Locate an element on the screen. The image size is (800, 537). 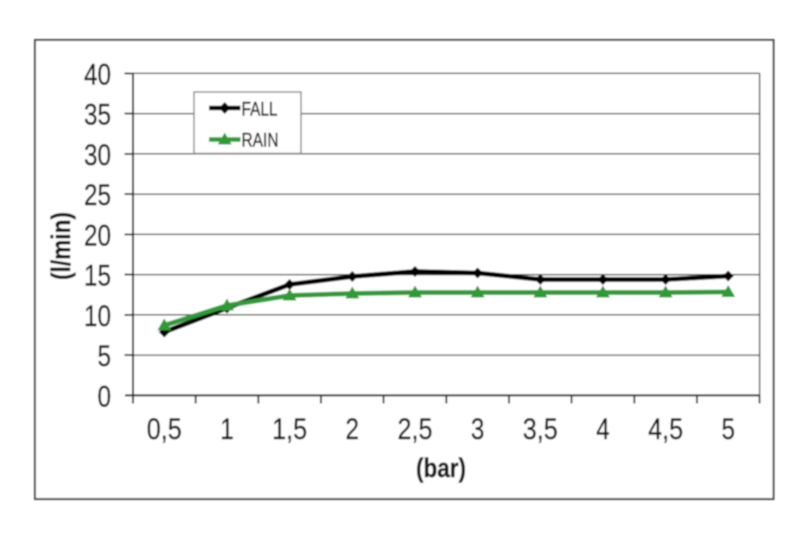
svg-text: 3,5 is located at coordinates (540, 429).